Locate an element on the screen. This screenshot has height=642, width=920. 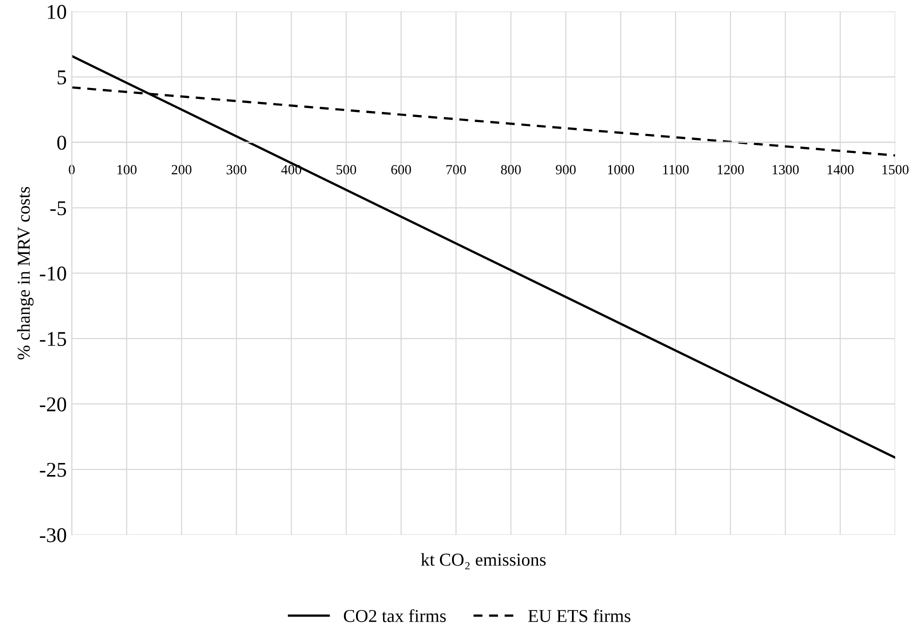
x-tick-label: 100 is located at coordinates (127, 169).